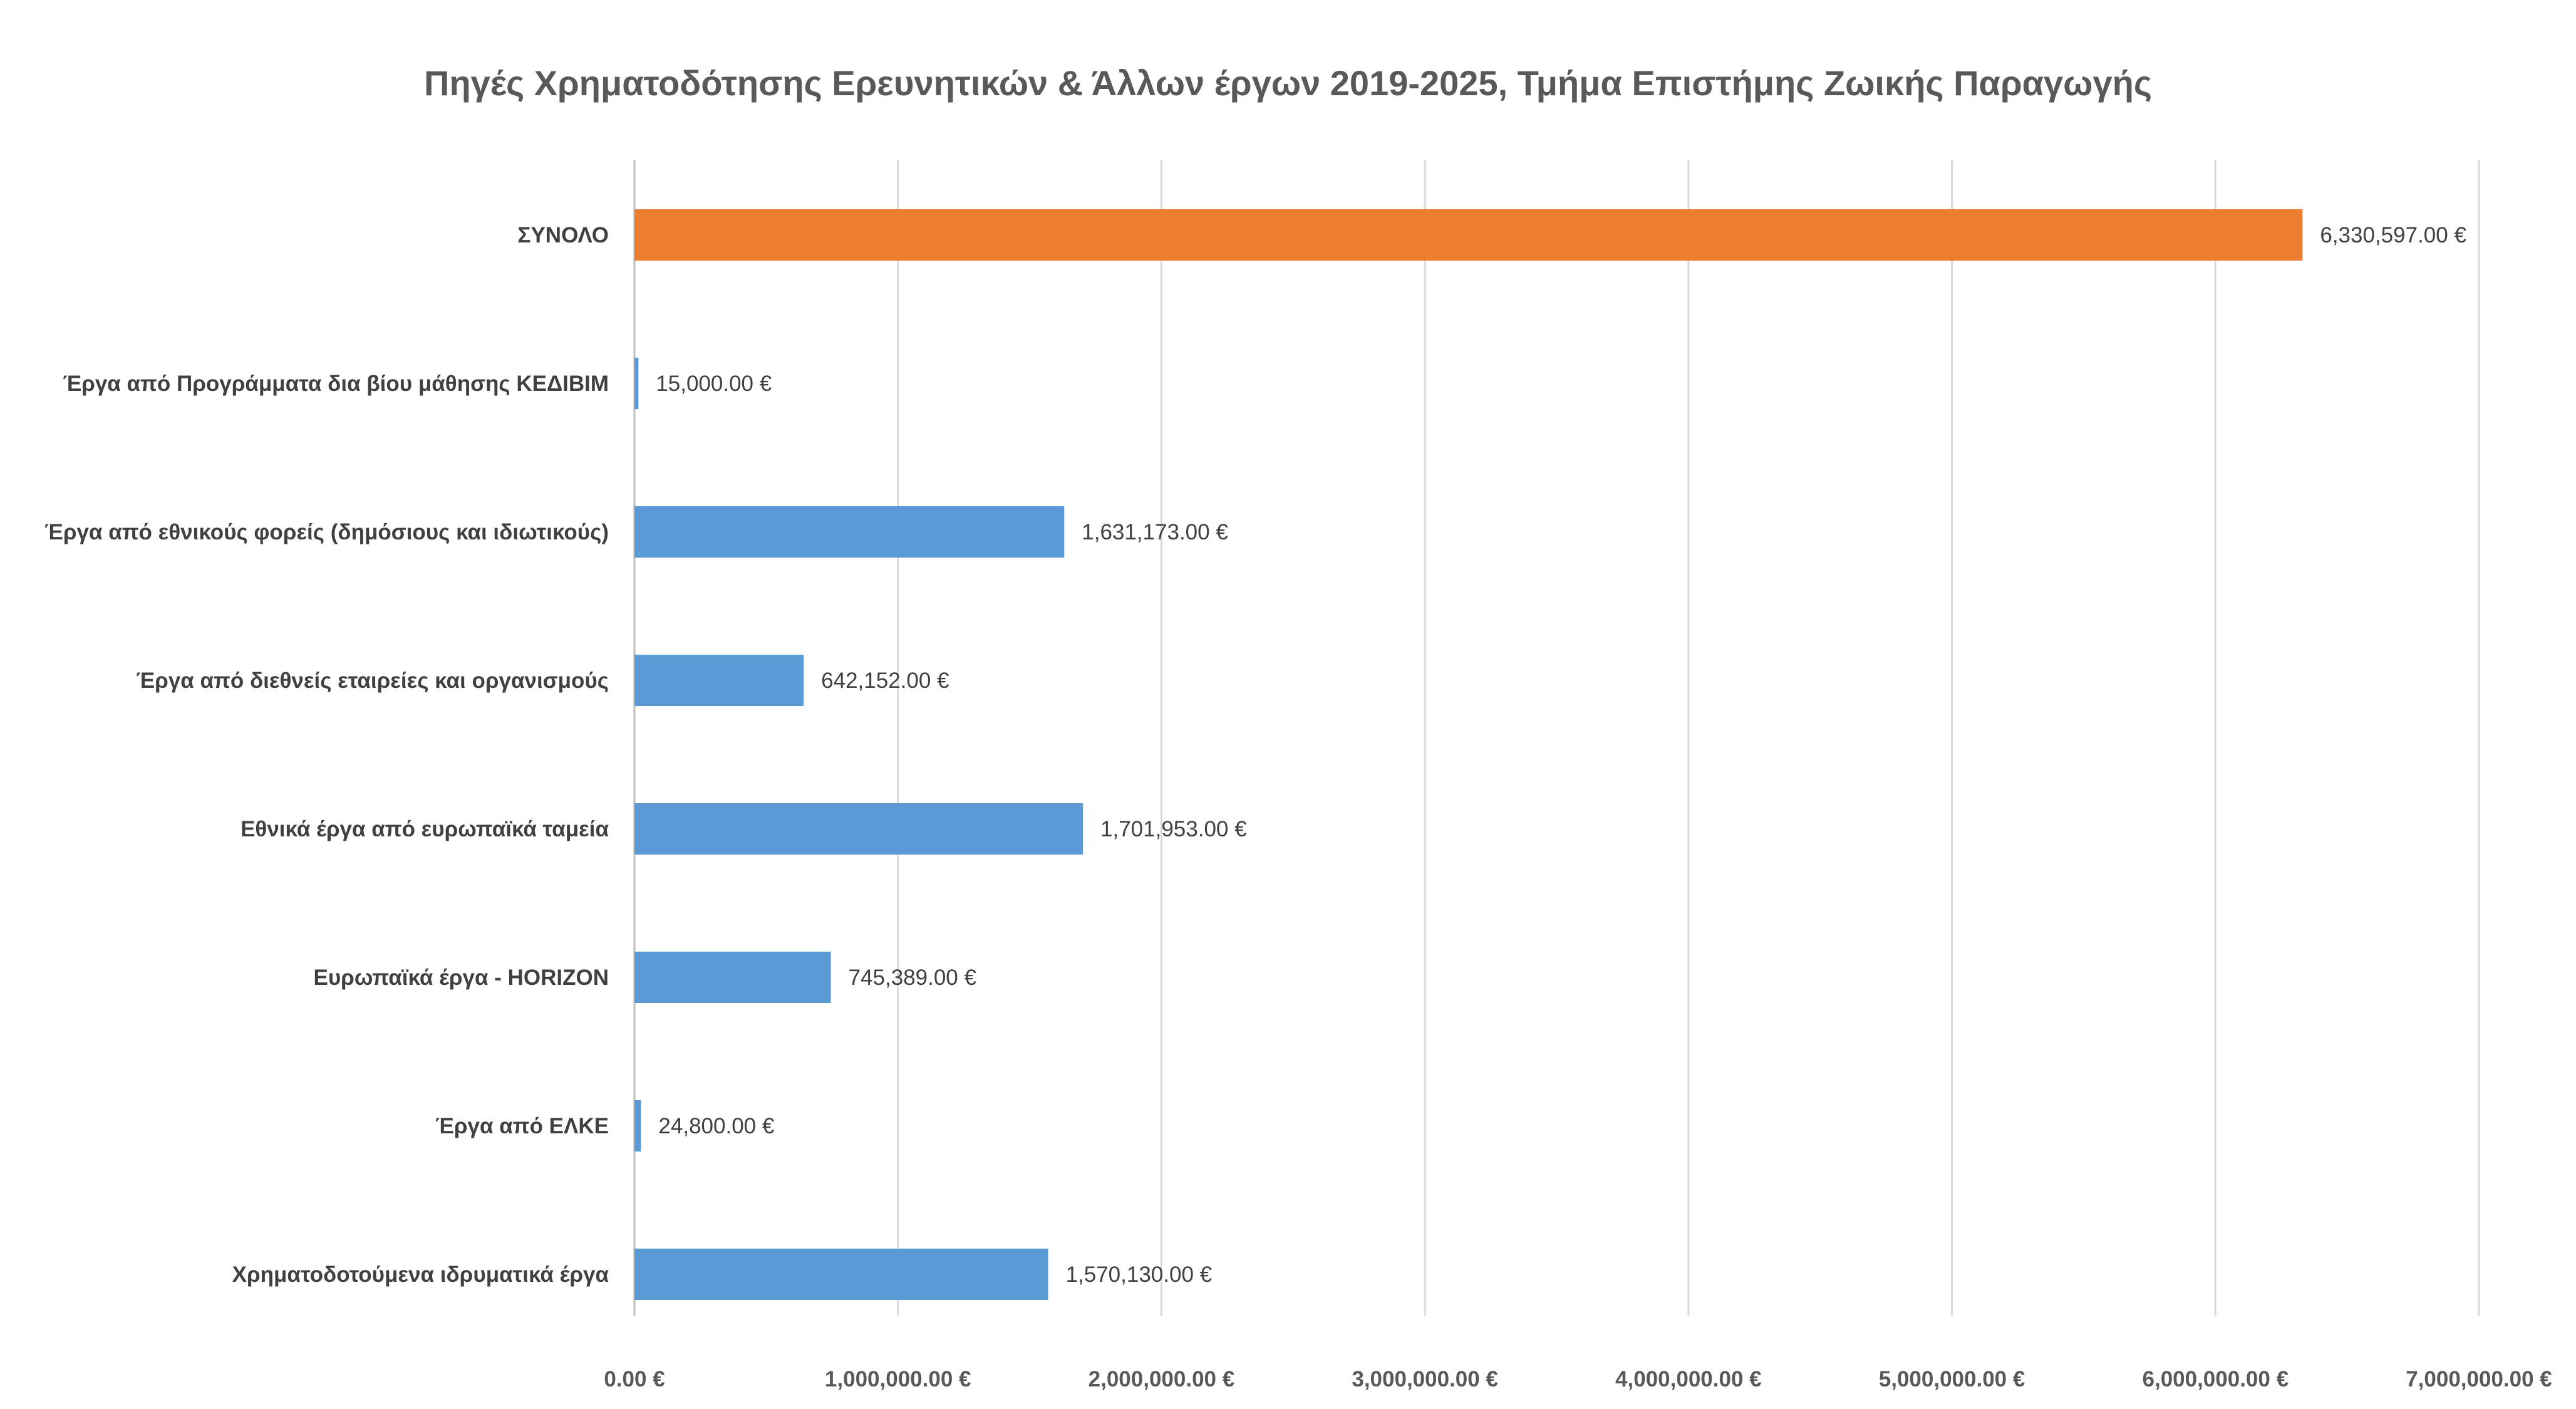 This screenshot has height=1409, width=2576. What do you see at coordinates (1688, 1379) in the screenshot?
I see `x-tick-label: 4,000,000.00 €` at bounding box center [1688, 1379].